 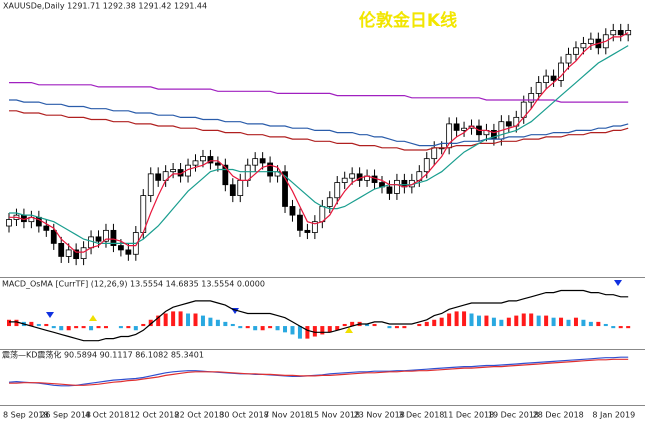 What do you see at coordinates (287, 415) in the screenshot?
I see `x-tick-label: 7 Nov 2018` at bounding box center [287, 415].